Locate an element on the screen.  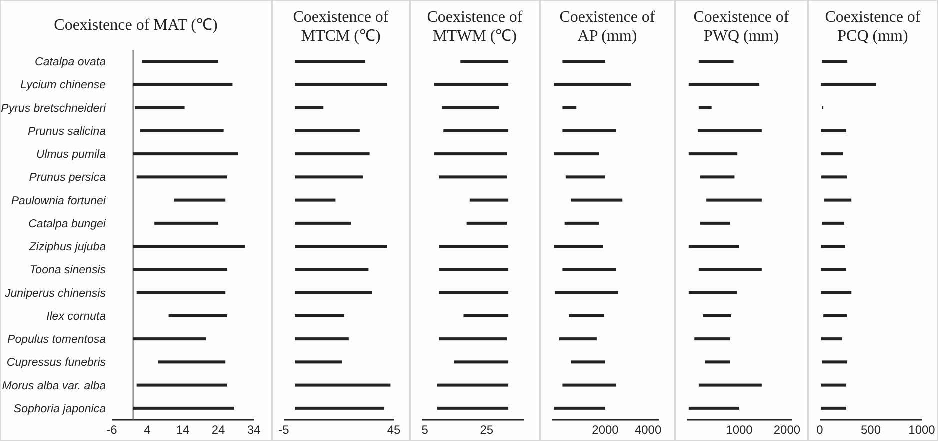
x-tick-label: -5 is located at coordinates (284, 430).